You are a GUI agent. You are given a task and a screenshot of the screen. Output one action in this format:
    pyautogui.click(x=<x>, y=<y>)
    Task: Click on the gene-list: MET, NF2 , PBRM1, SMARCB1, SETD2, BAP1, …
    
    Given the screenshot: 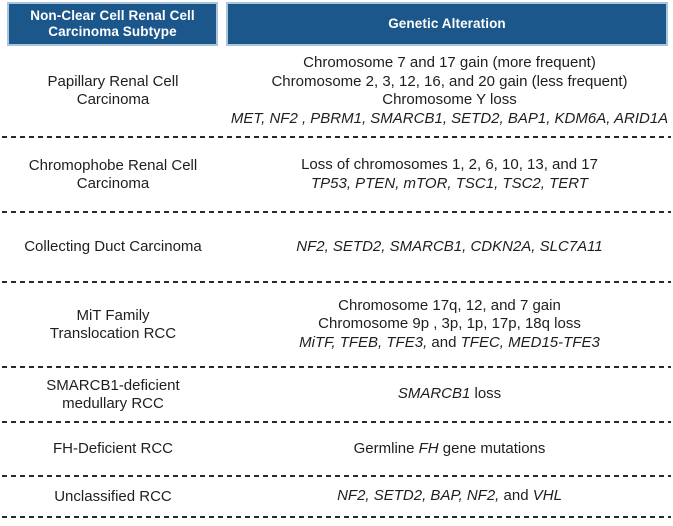 What is the action you would take?
    pyautogui.click(x=449, y=118)
    